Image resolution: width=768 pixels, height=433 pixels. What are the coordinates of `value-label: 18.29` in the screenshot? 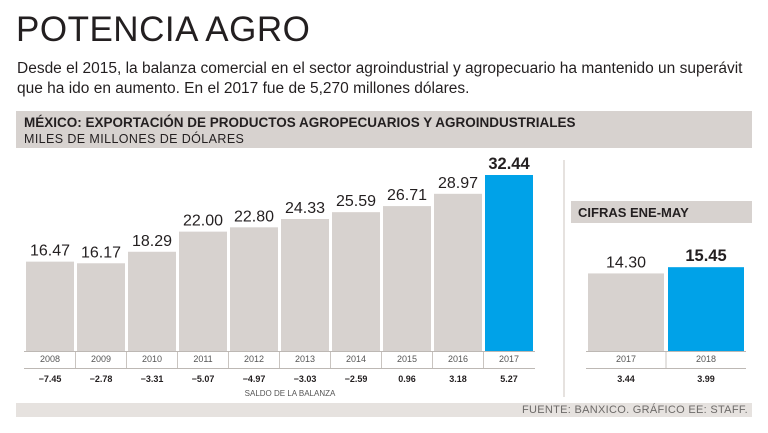 It's located at (152, 241).